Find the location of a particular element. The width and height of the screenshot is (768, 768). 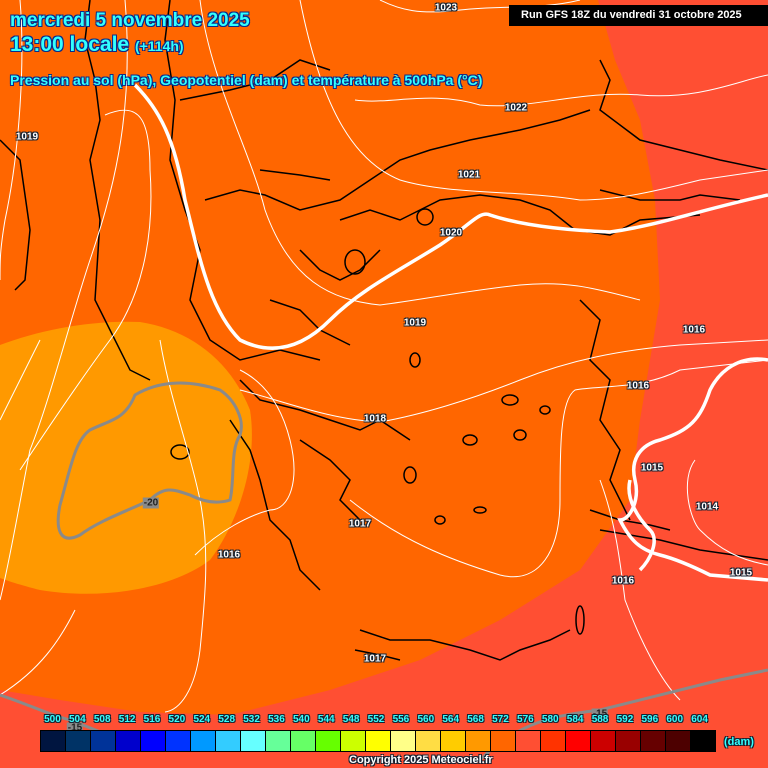

forecast-local-time: 13:00 locale is located at coordinates (70, 44).